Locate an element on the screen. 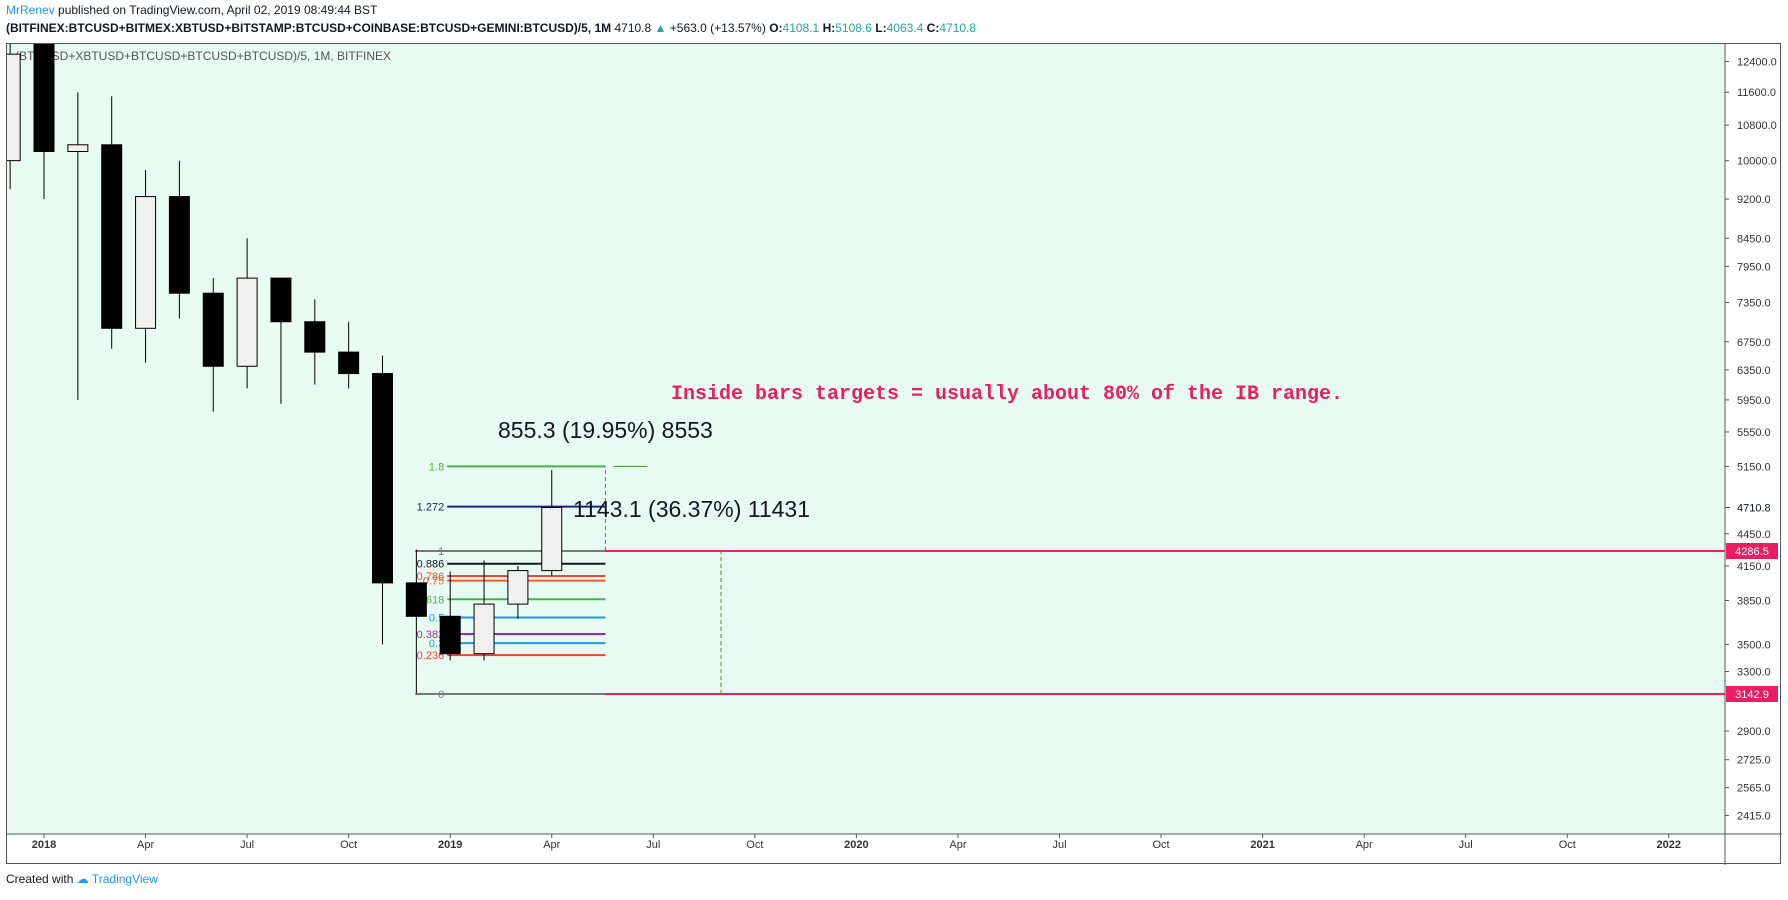 The height and width of the screenshot is (900, 1788). tradingview-logo-icon: ☁ is located at coordinates (82, 879).